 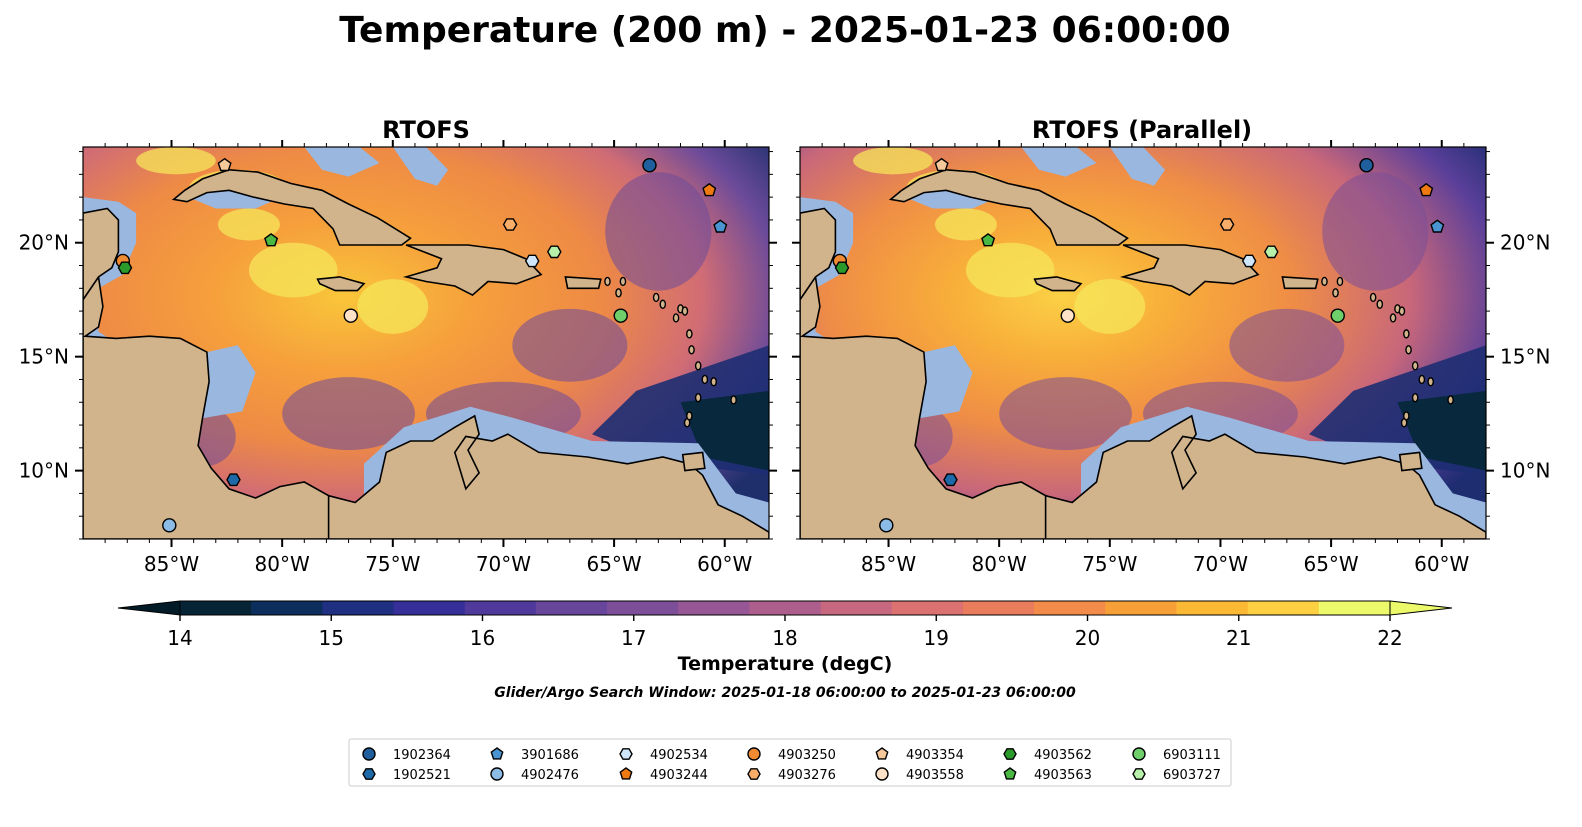 I want to click on colorbar-tick-label: 14, so click(x=179, y=638).